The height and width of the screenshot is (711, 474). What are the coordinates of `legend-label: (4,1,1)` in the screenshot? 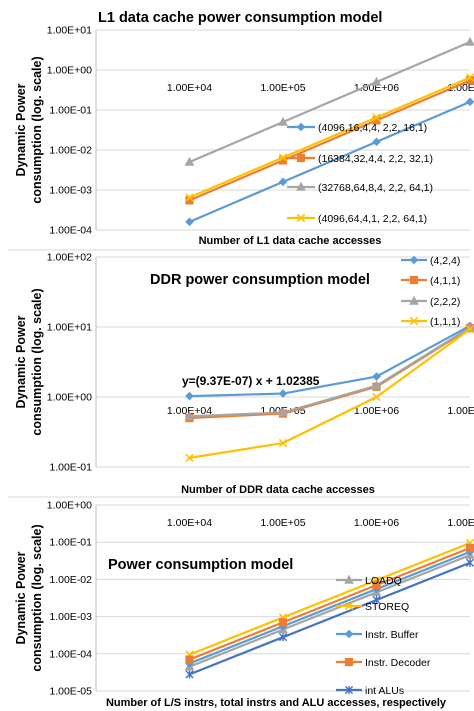 It's located at (445, 281).